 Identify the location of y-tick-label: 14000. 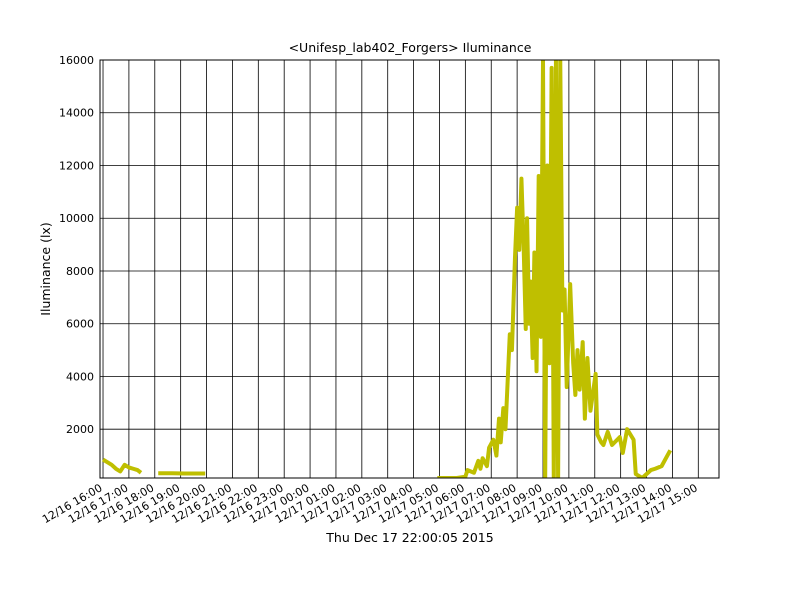
(76, 113).